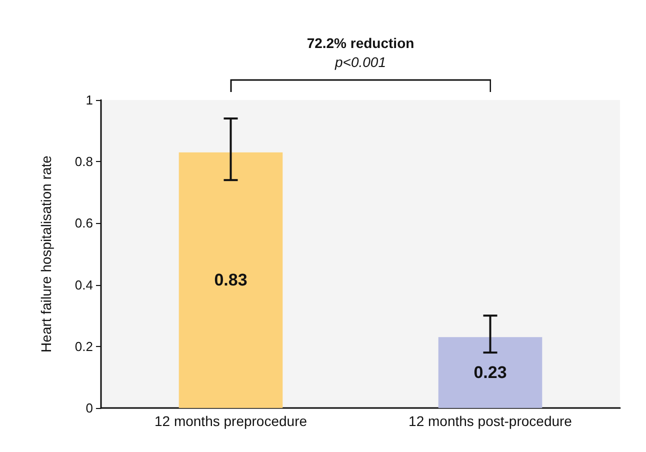 This screenshot has width=646, height=452. I want to click on y-tick-label: 0.8, so click(83, 162).